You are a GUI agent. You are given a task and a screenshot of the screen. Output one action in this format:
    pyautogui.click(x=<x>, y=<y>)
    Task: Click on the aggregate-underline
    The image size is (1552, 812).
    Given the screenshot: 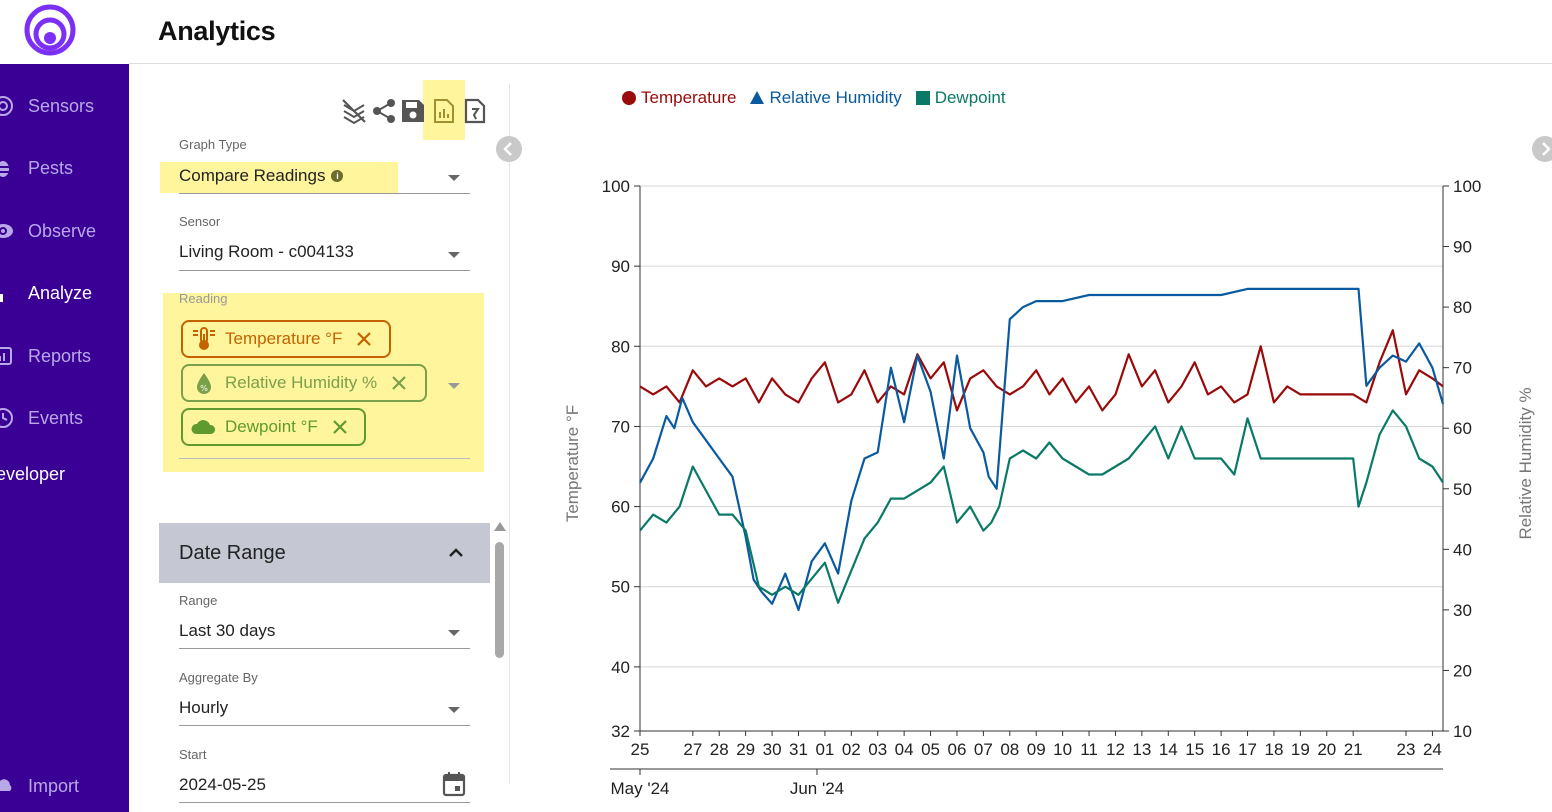 What is the action you would take?
    pyautogui.click(x=324, y=725)
    